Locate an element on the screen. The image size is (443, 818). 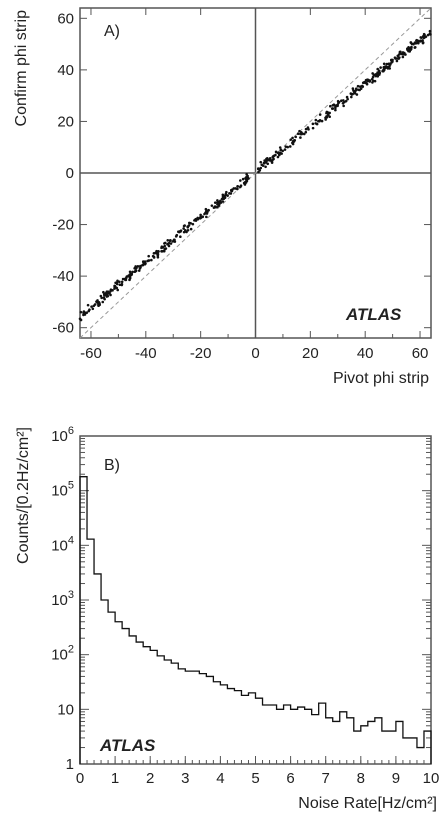
scatter-y-axis-label: Confirm phi strip is located at coordinates (21, 68).